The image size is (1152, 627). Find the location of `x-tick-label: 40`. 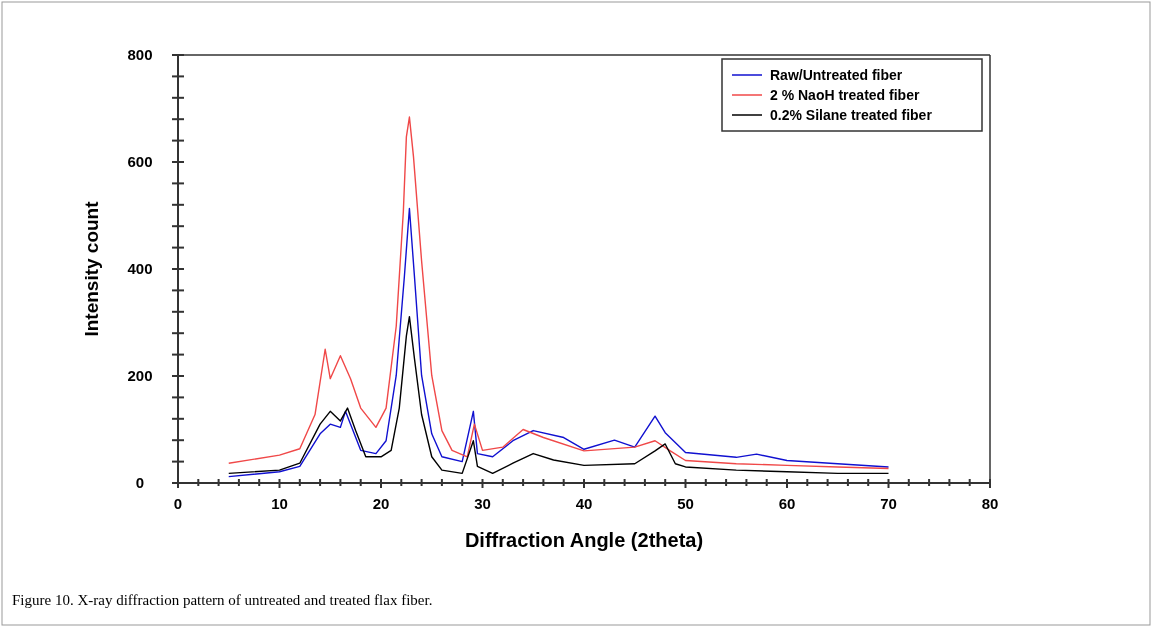

x-tick-label: 40 is located at coordinates (584, 503).